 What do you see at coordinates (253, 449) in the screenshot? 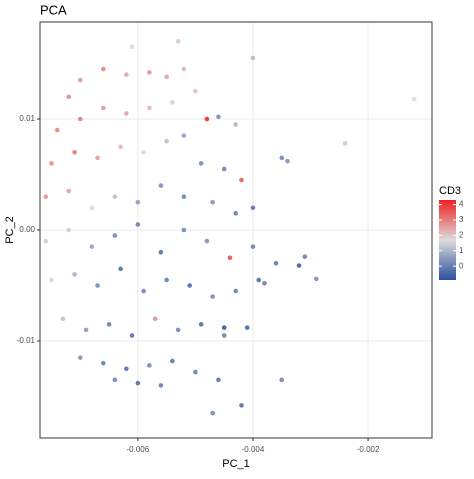
I see `x-tick-label: -0.004` at bounding box center [253, 449].